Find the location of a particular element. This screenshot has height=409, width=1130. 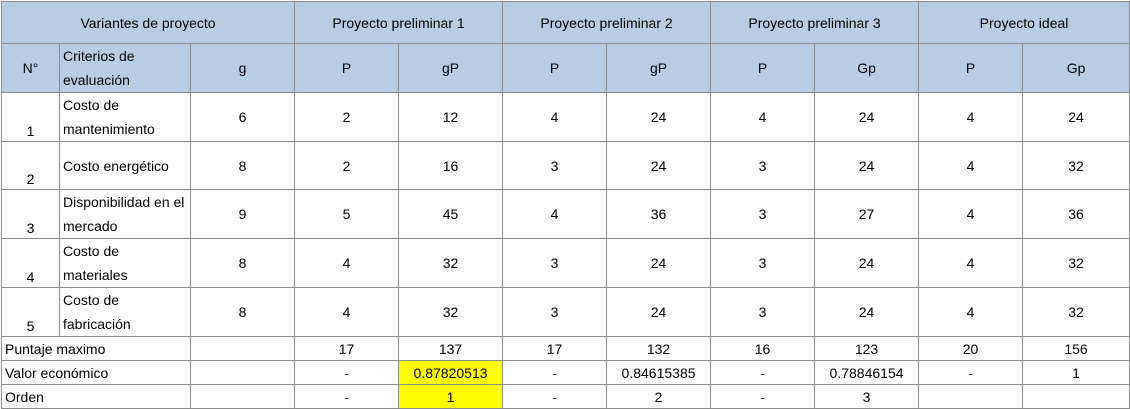

cell: 0.84615385 is located at coordinates (659, 372).